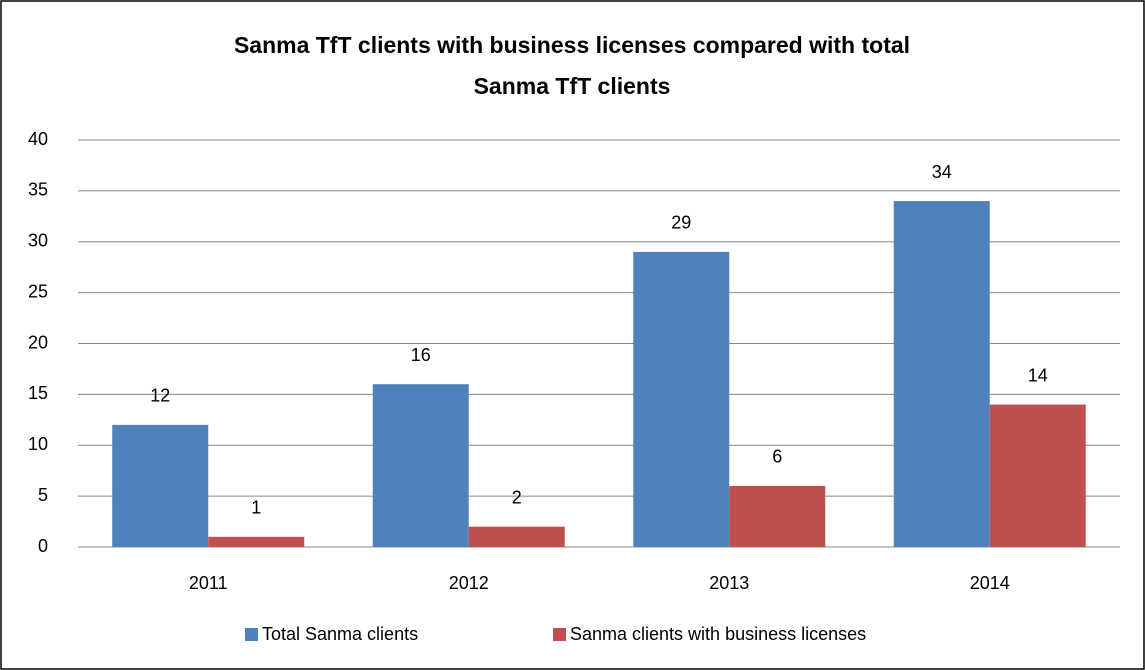  Describe the element at coordinates (517, 497) in the screenshot. I see `data-label: 2` at that location.